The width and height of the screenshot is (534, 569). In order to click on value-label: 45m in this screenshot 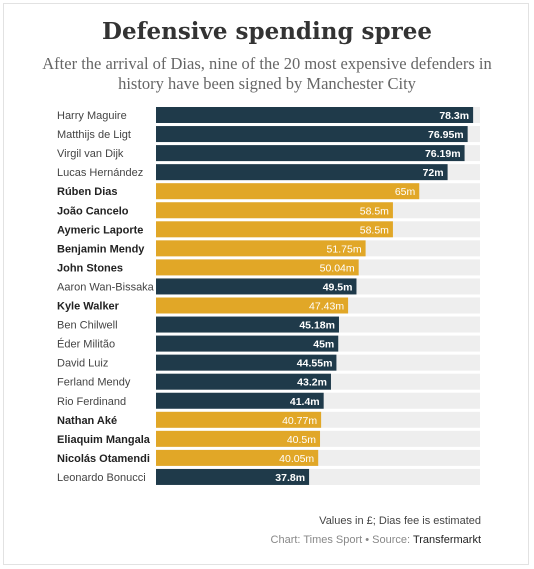, I will do `click(323, 345)`.